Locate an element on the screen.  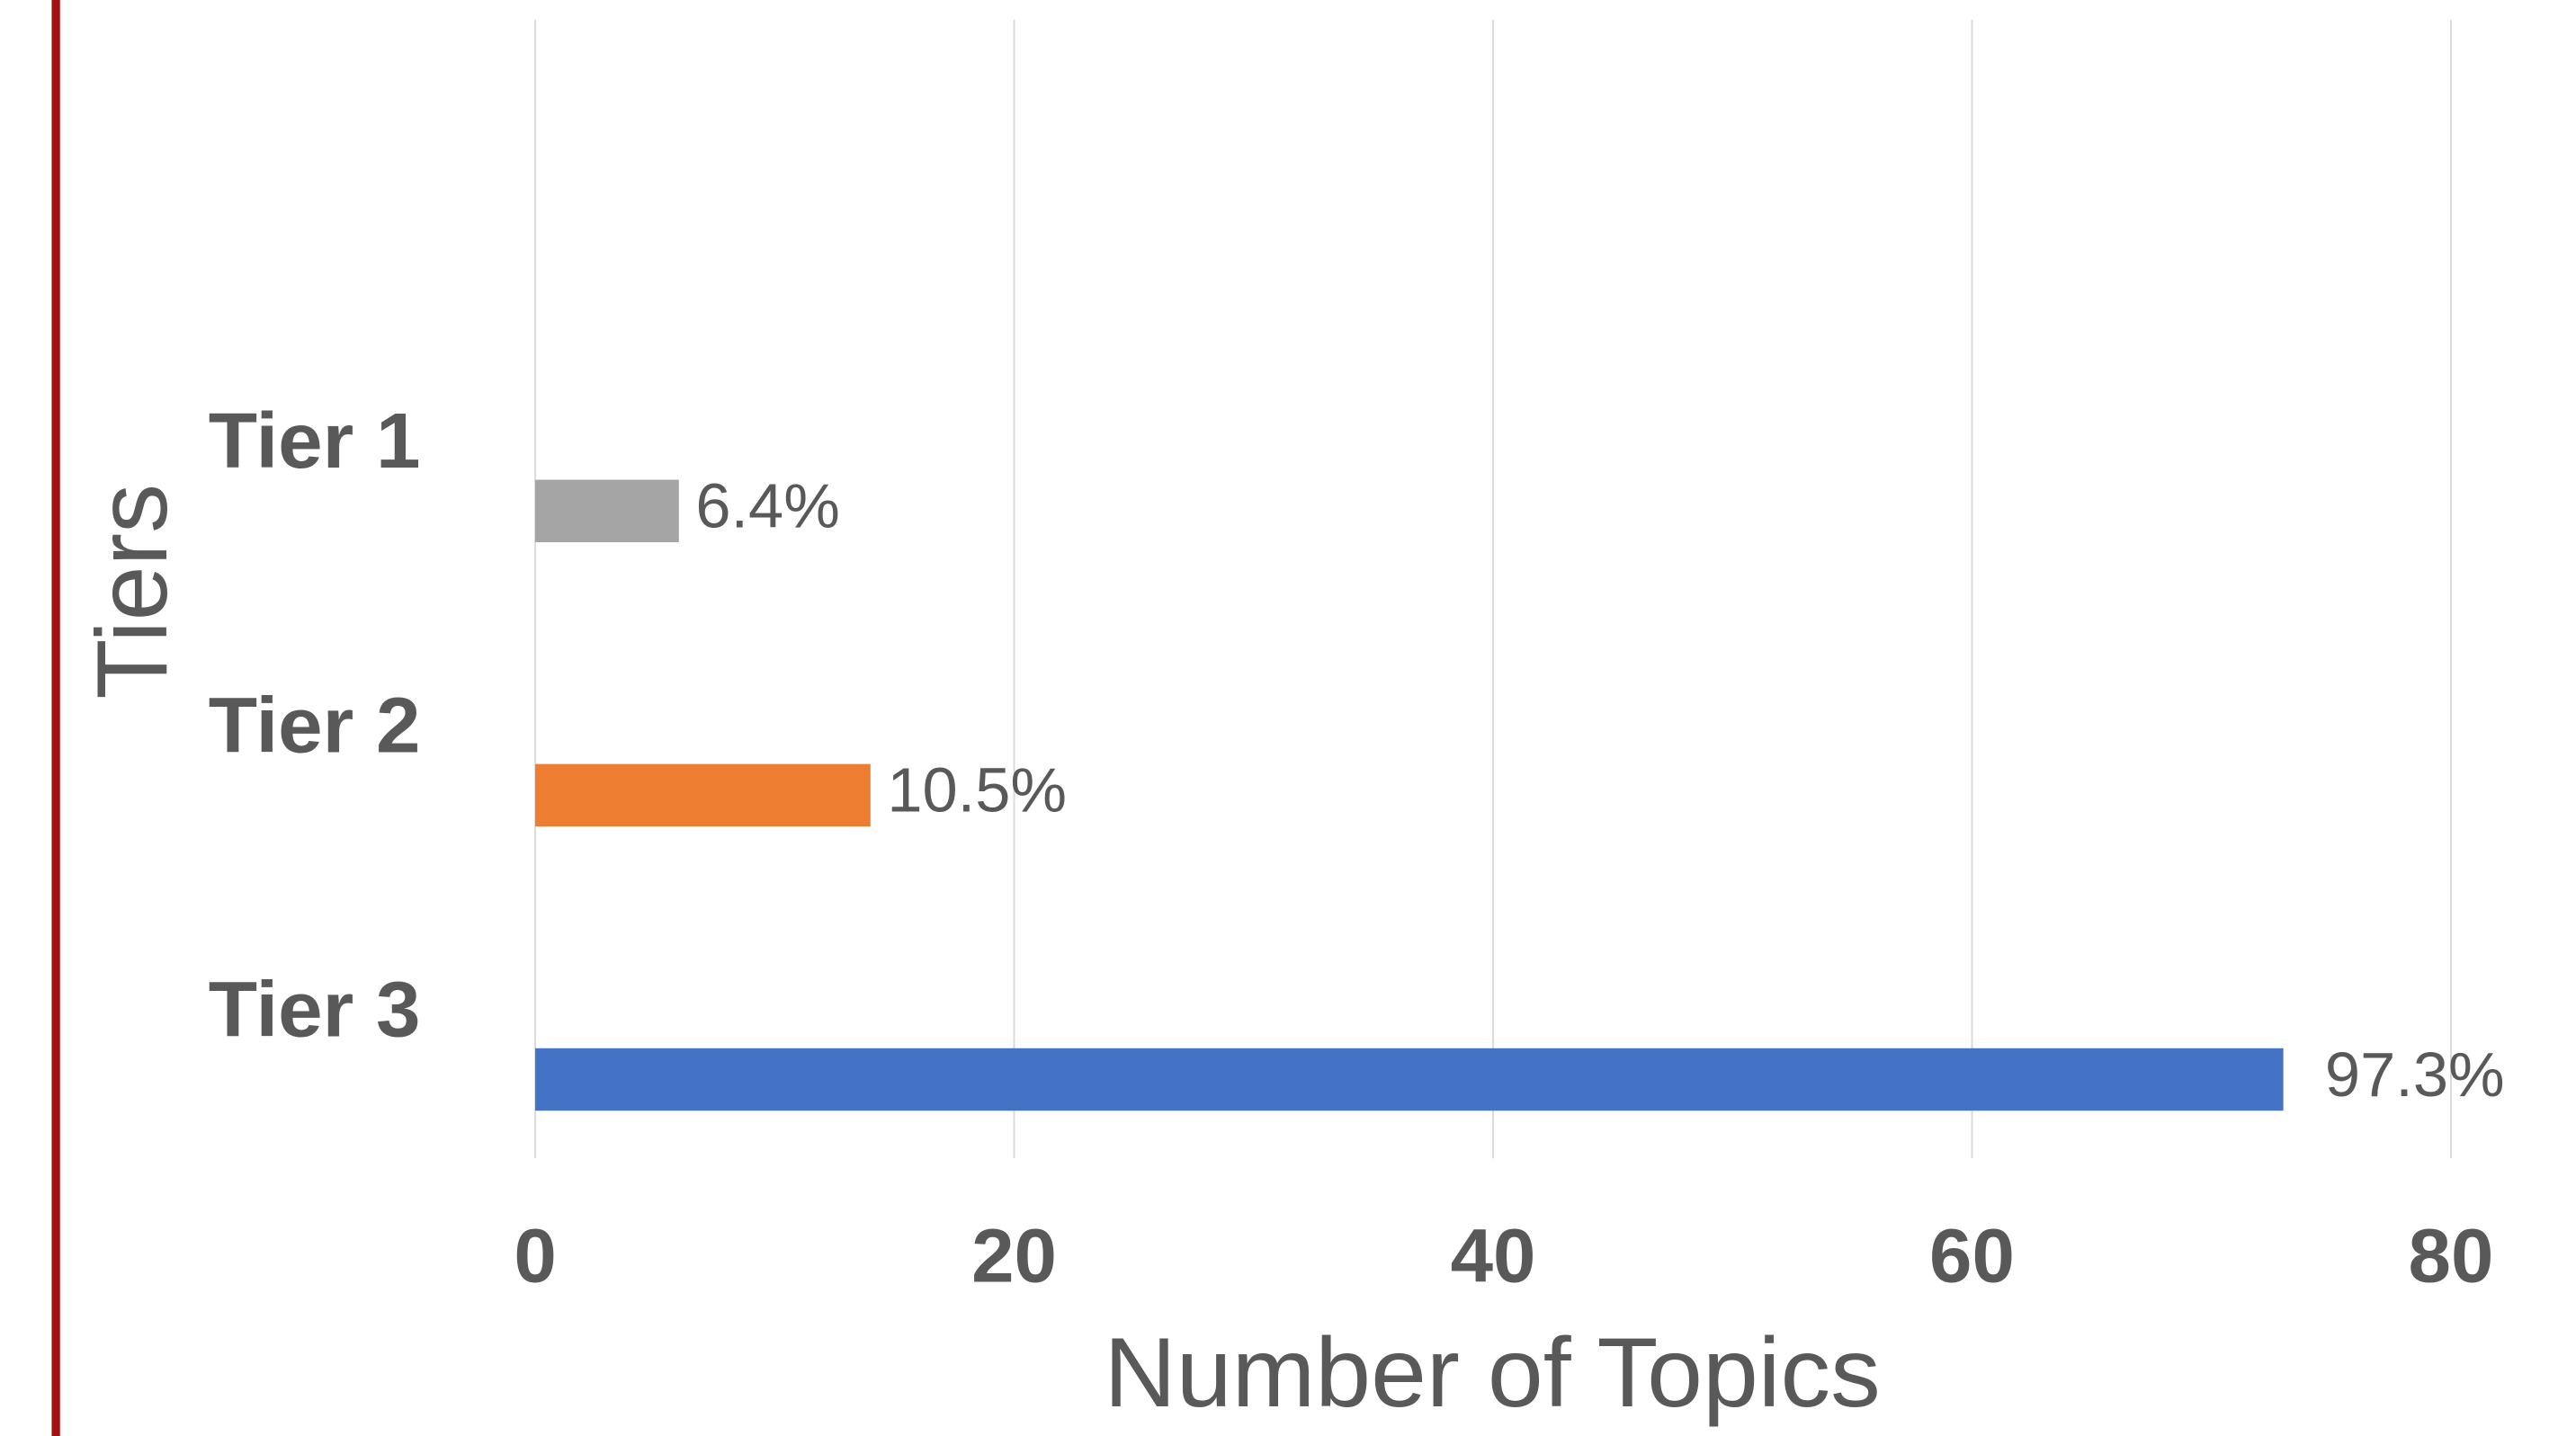
x-tick-label: 40 is located at coordinates (1493, 1255).